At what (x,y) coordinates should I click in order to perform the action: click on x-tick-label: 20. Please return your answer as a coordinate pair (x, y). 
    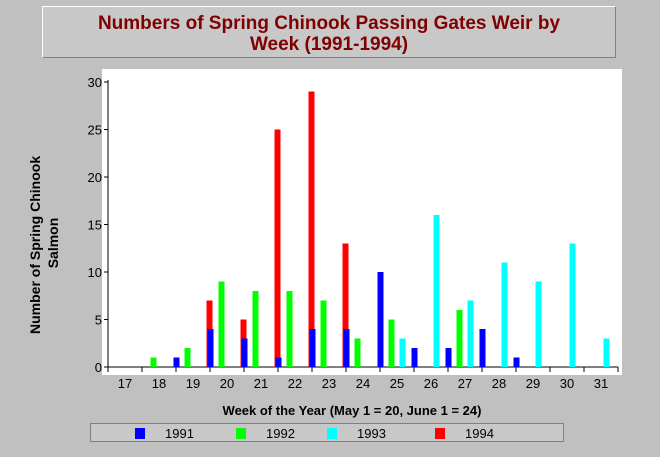
    Looking at the image, I should click on (227, 383).